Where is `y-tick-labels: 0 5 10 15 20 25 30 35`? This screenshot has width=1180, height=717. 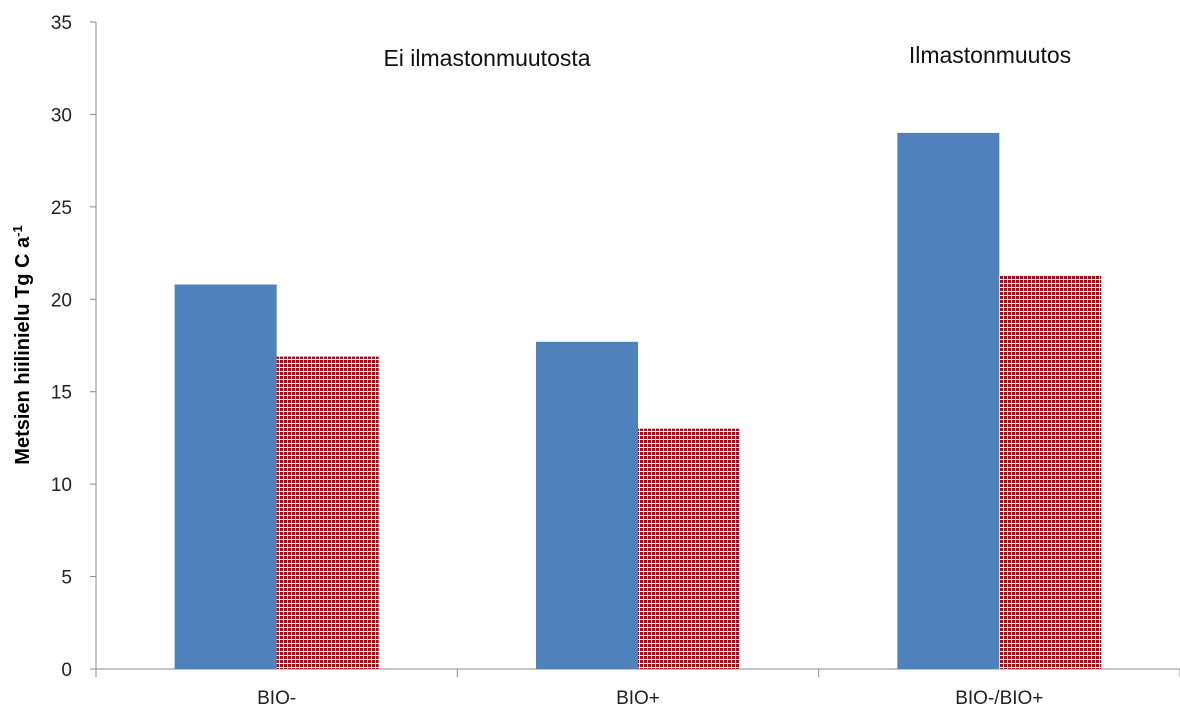
y-tick-labels: 0 5 10 15 20 25 30 35 is located at coordinates (61, 347).